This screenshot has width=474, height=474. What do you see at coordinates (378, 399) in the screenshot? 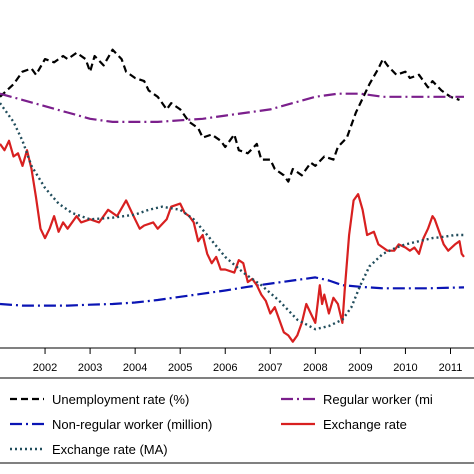
I see `legend-label-regular-worker: Regular worker (mi` at bounding box center [378, 399].